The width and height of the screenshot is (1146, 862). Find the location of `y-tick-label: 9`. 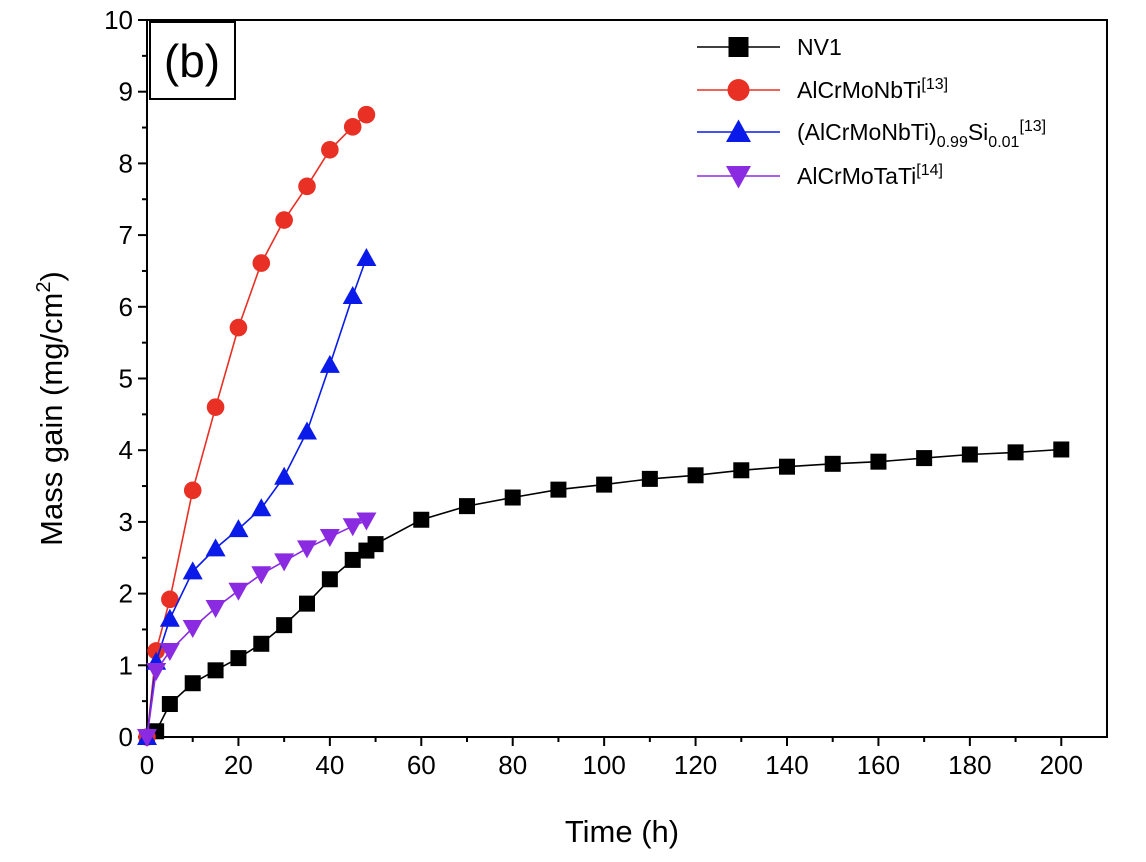

y-tick-label: 9 is located at coordinates (126, 92).